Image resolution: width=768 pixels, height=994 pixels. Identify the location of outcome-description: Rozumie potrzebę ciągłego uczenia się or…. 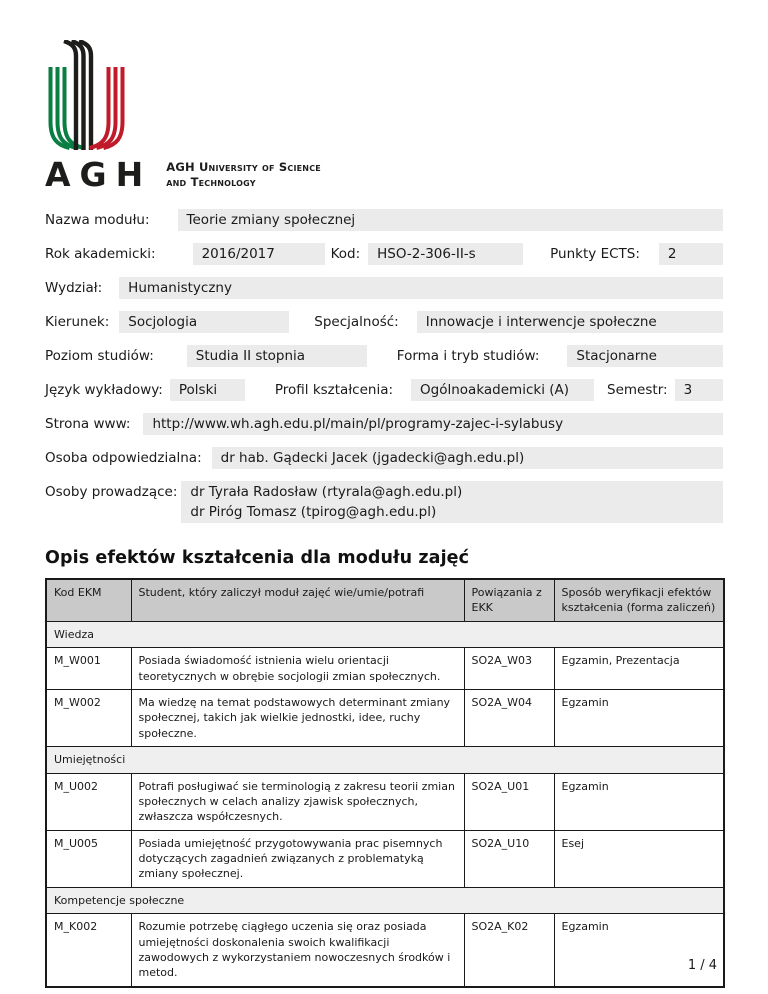
(297, 950).